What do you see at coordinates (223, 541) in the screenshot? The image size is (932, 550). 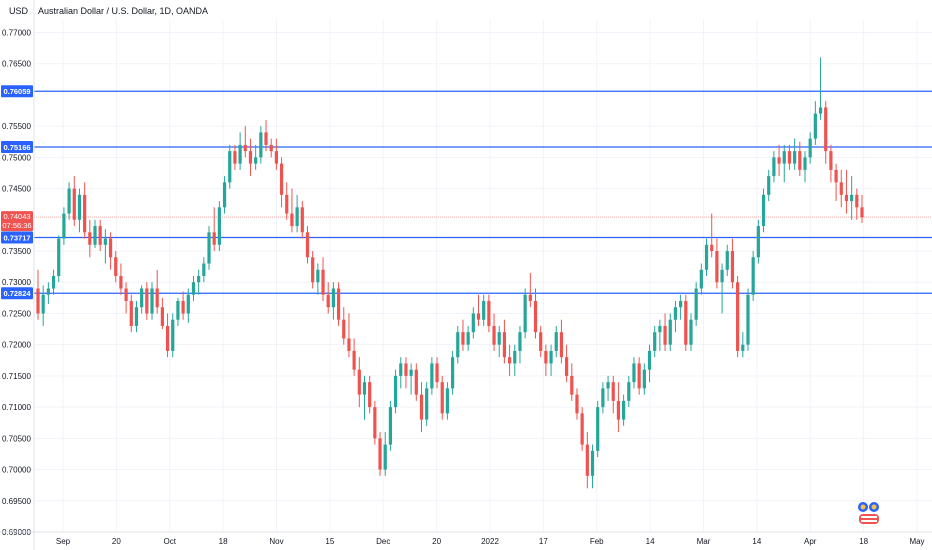 I see `x-tick-label: 18` at bounding box center [223, 541].